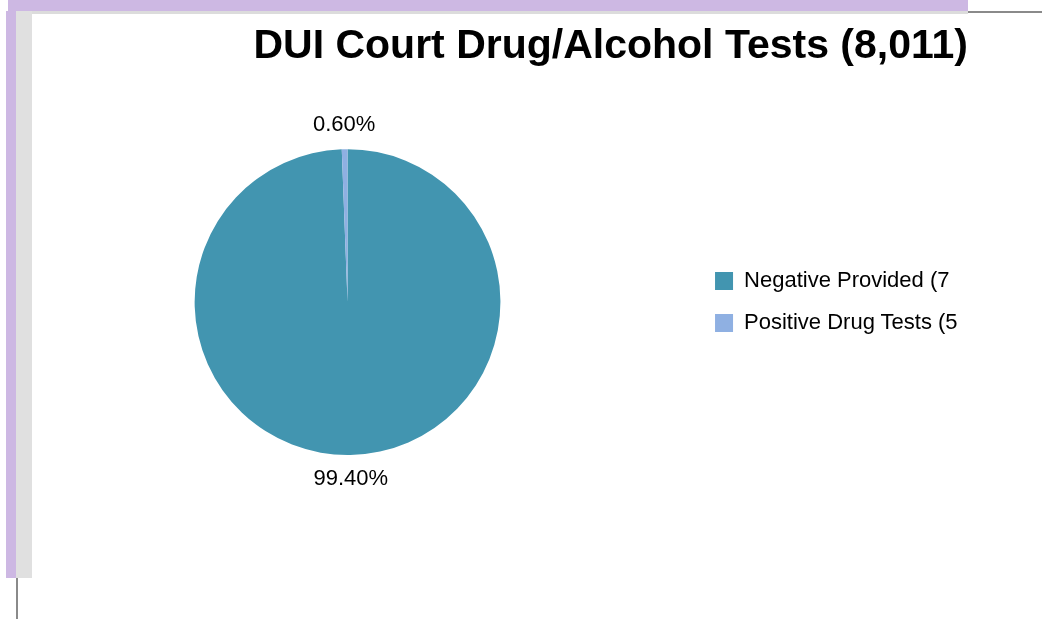  I want to click on data-label: 0.60%, so click(344, 124).